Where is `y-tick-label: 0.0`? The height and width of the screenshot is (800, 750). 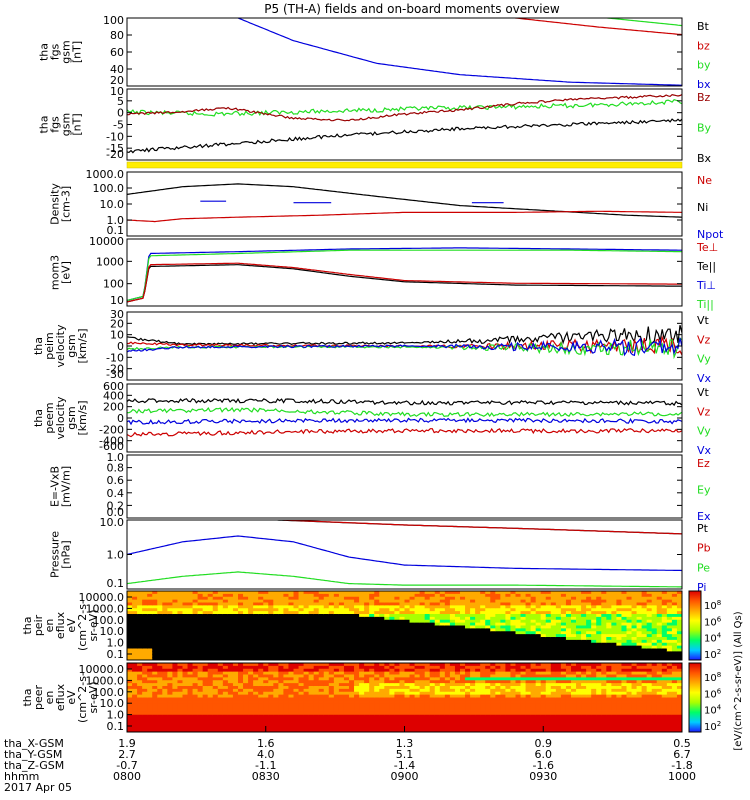 y-tick-label: 0.0 is located at coordinates (116, 512).